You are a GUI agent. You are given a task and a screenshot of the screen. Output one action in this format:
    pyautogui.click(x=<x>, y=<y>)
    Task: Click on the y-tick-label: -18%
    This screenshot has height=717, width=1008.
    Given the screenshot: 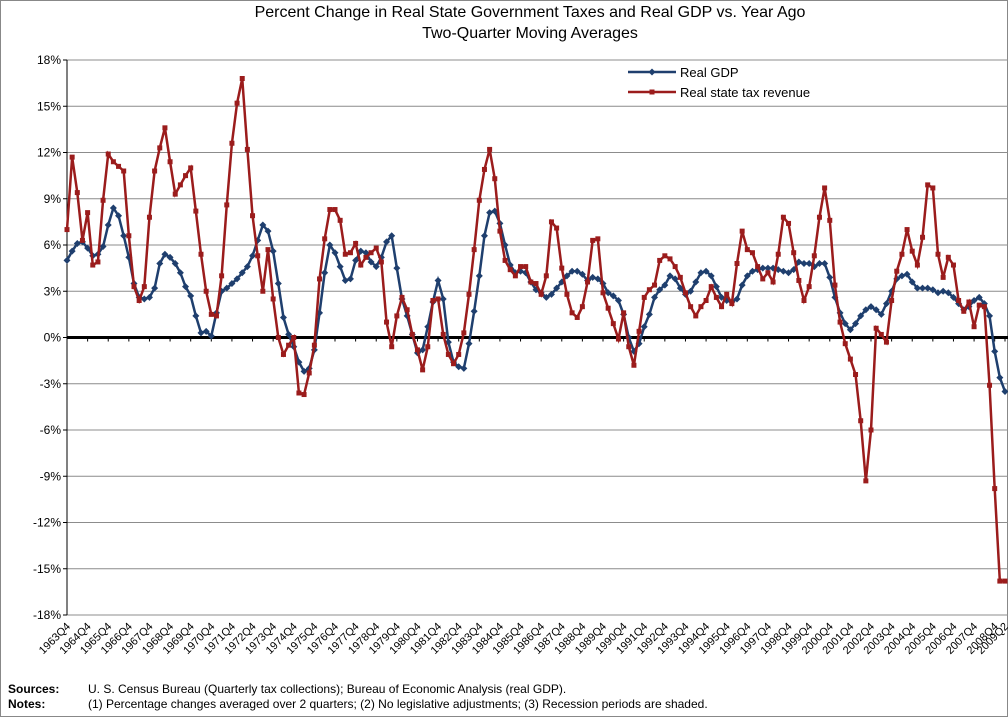 What is the action you would take?
    pyautogui.click(x=47, y=615)
    